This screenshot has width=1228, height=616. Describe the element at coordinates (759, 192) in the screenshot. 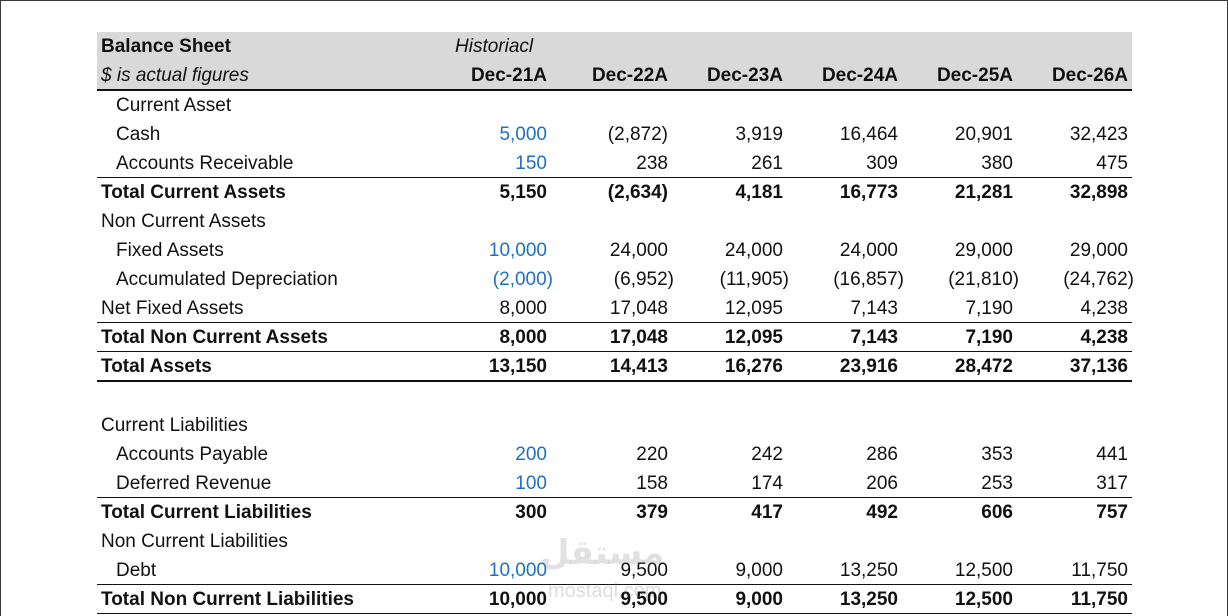

I see `table-cell: 4,181` at that location.